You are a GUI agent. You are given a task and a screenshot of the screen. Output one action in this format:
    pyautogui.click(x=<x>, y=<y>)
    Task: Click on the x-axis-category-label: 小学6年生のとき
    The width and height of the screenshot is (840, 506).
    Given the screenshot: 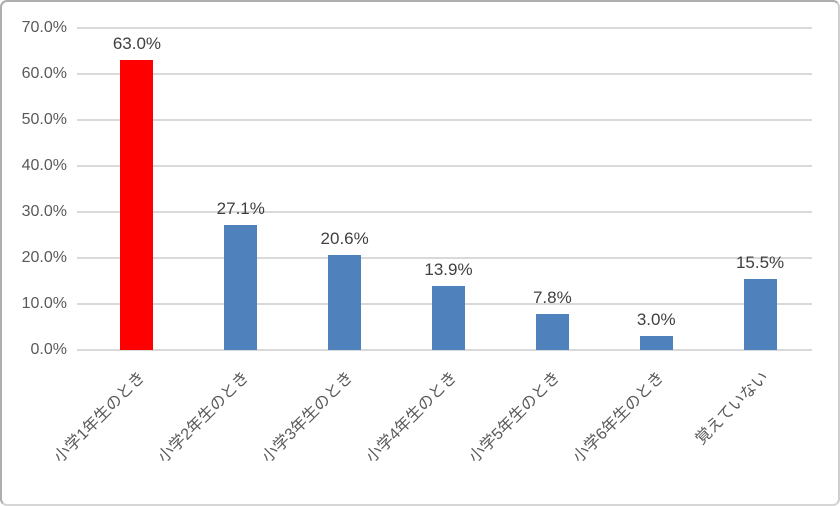 What is the action you would take?
    pyautogui.click(x=619, y=417)
    